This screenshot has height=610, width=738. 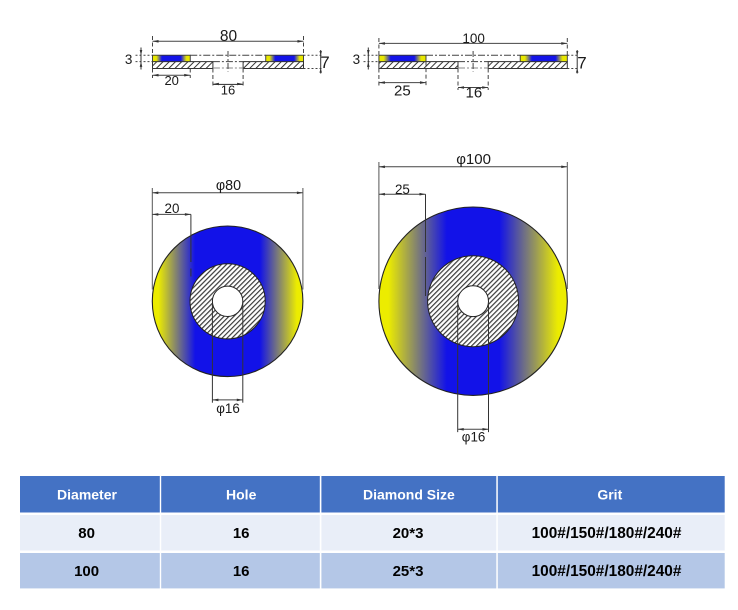 I want to click on svg-text: Diameter, so click(x=87, y=494).